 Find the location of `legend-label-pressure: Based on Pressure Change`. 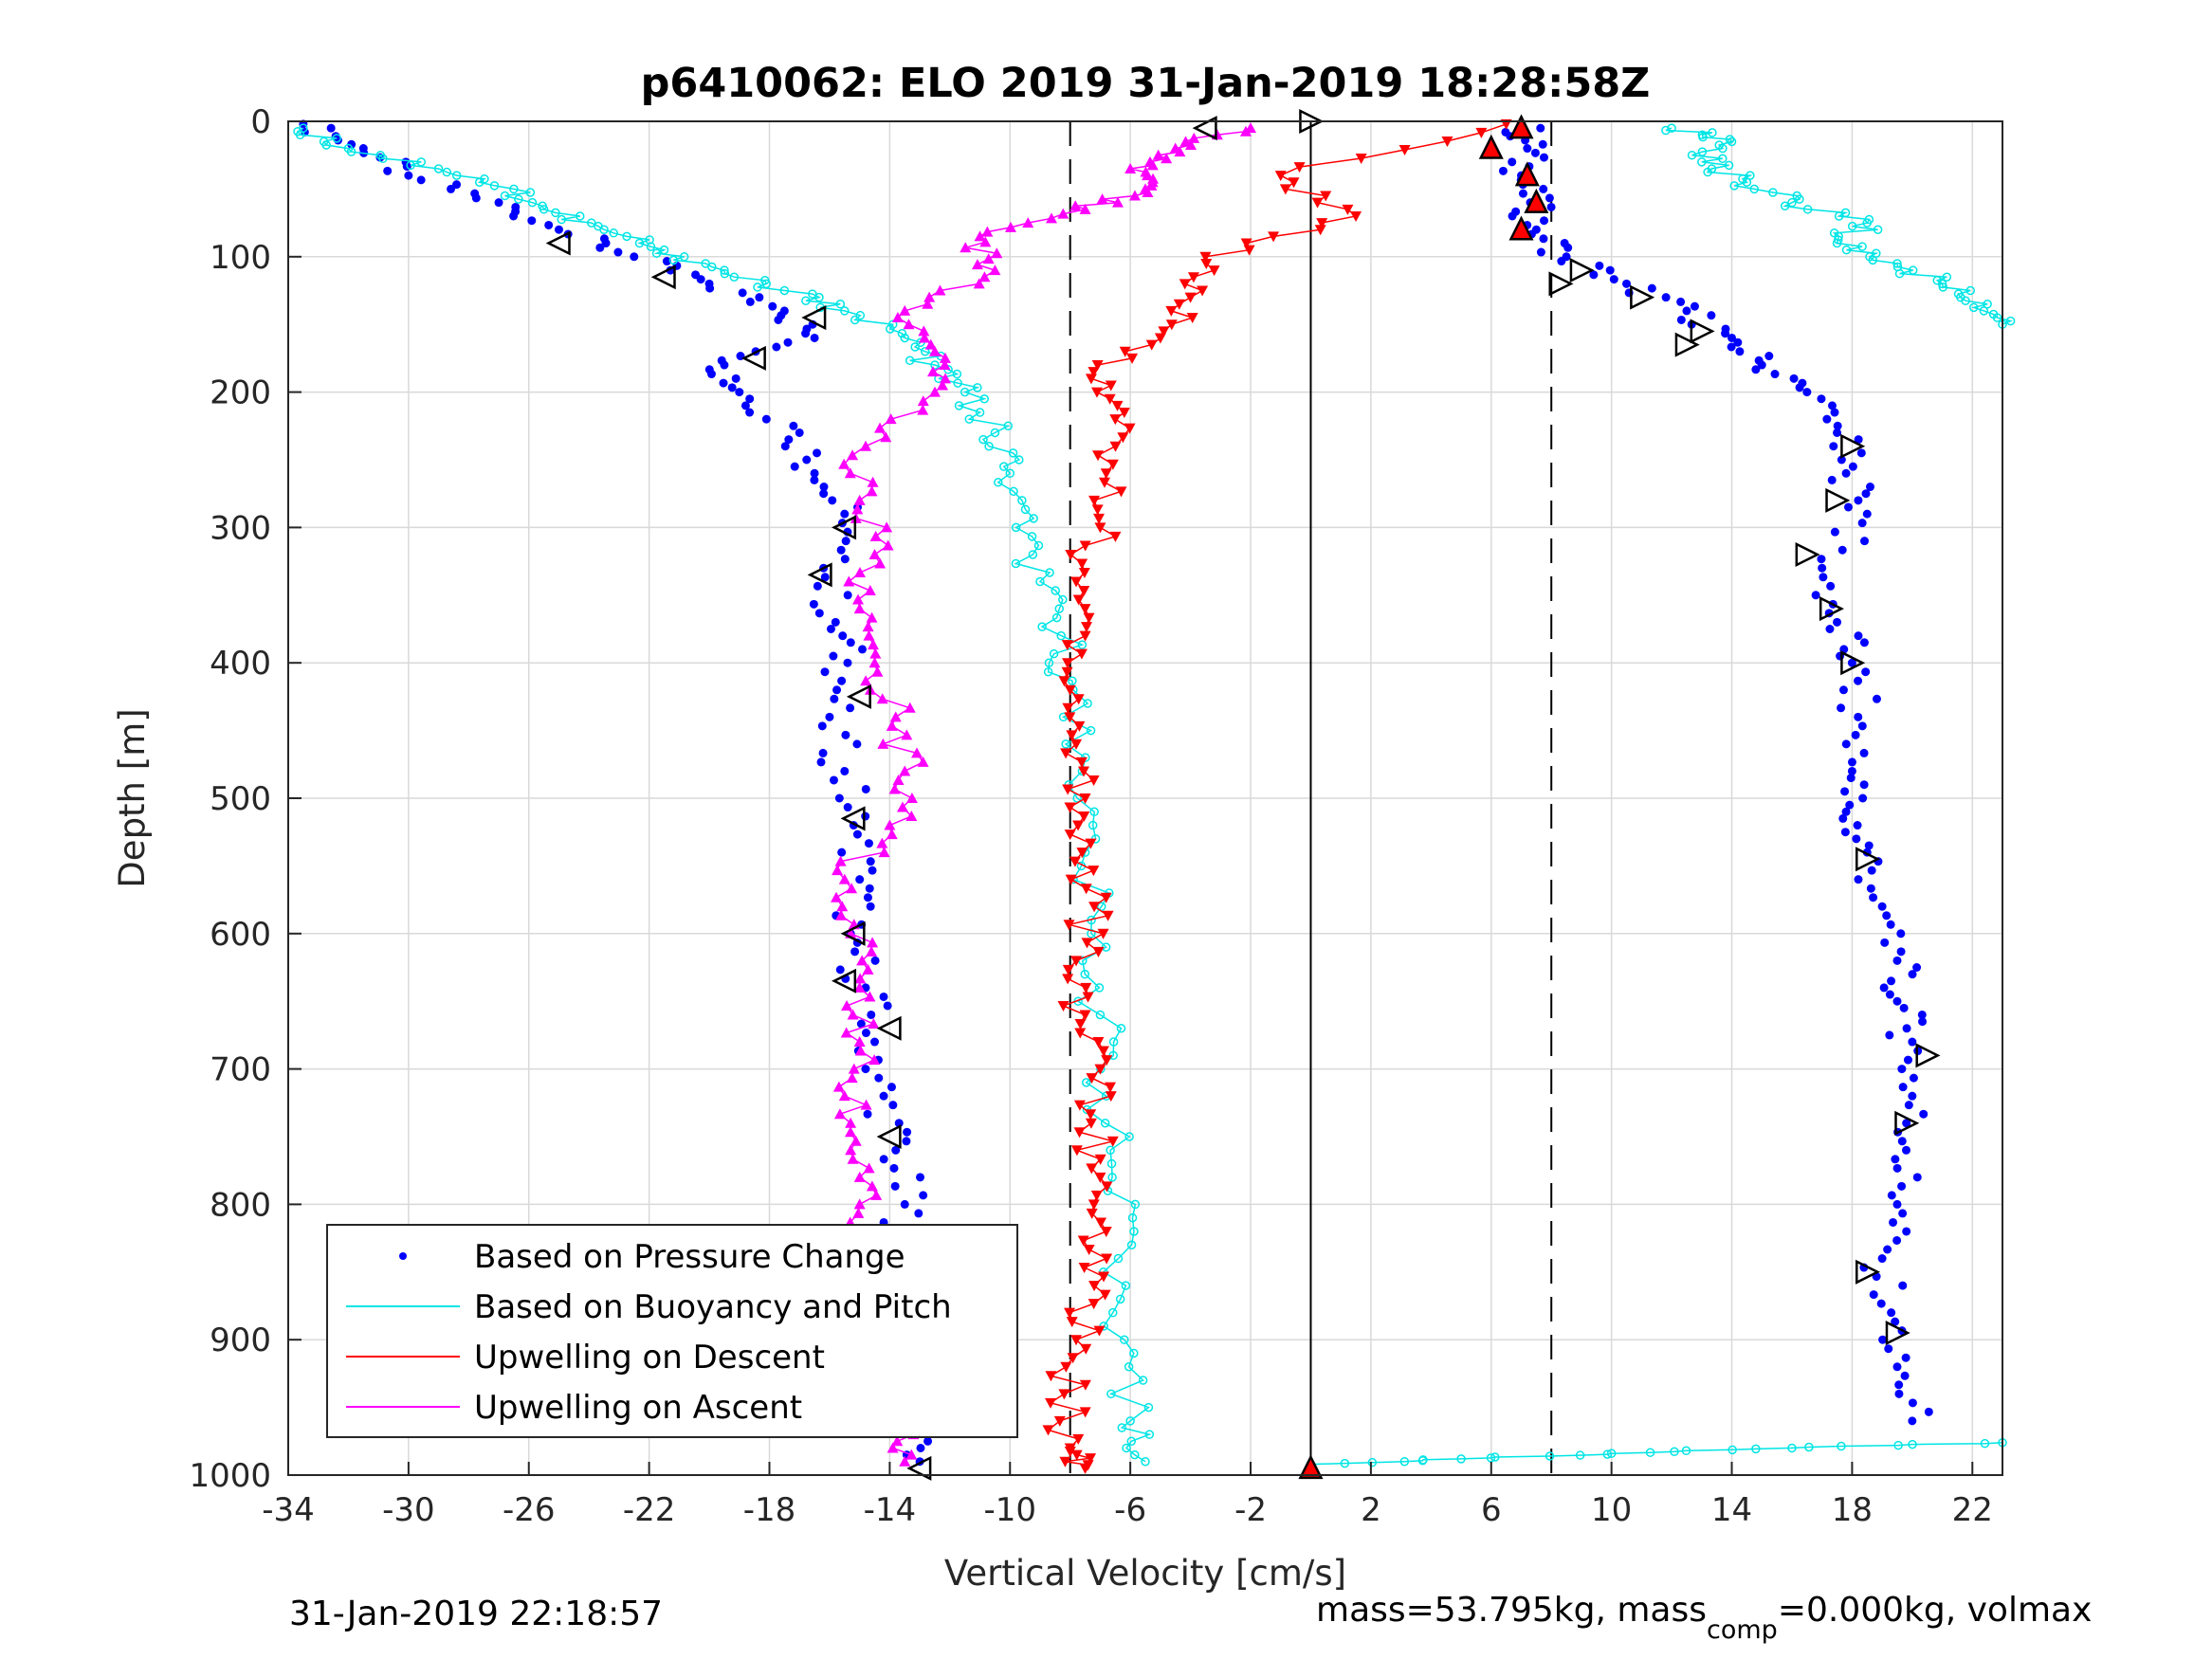

legend-label-pressure: Based on Pressure Change is located at coordinates (689, 1257).